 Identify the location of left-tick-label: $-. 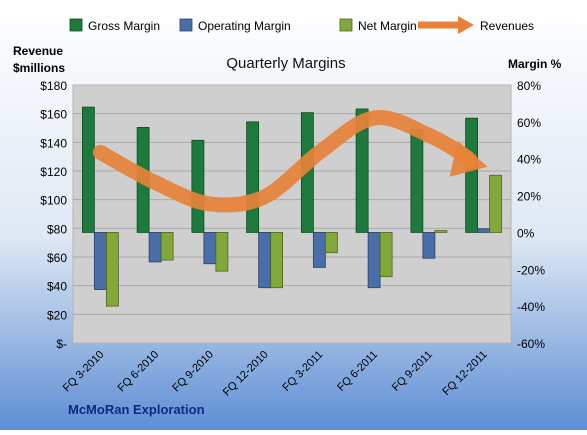
(61, 344).